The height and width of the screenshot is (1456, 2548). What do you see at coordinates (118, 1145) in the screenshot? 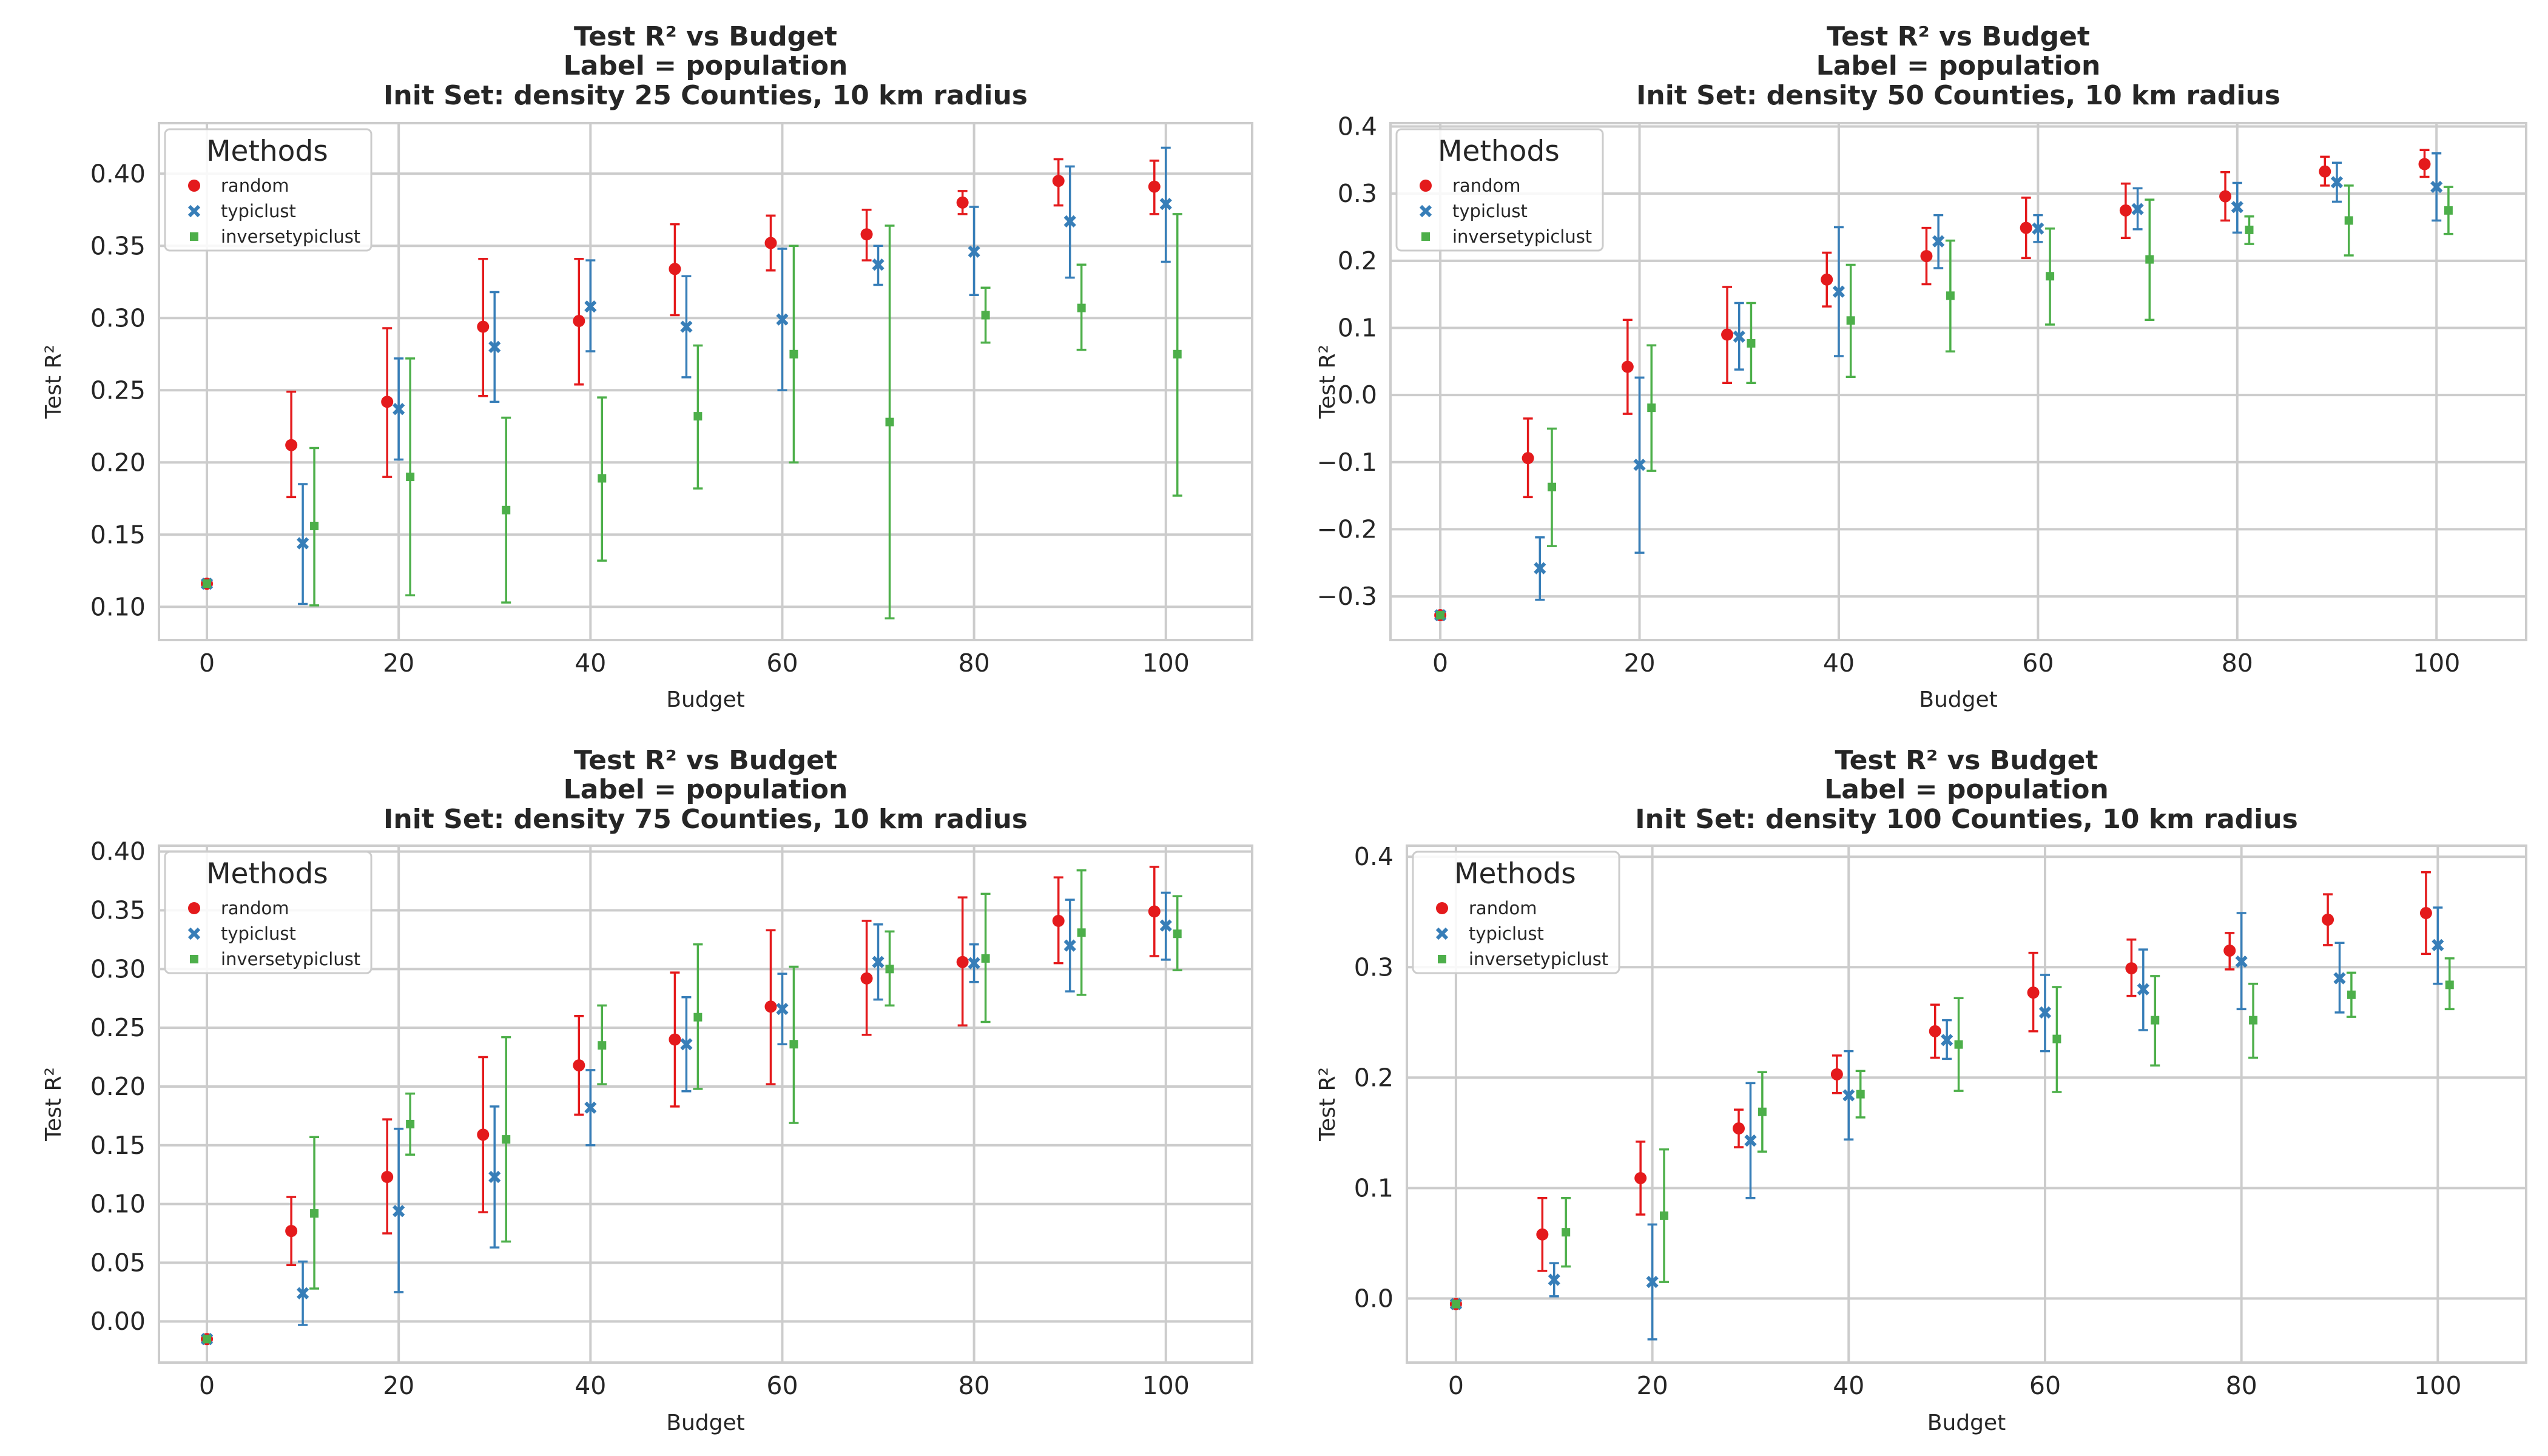
I see `y-tick-label: 0.15` at bounding box center [118, 1145].